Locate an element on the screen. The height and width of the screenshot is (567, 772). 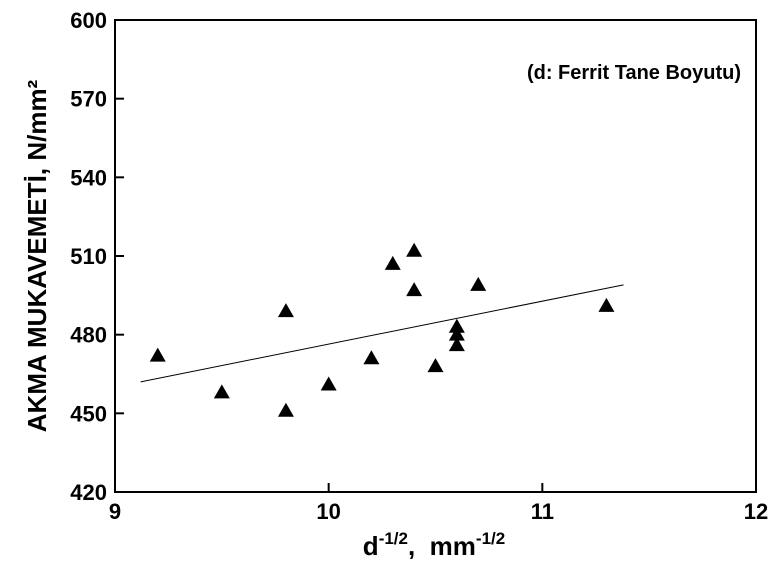
x-axis-title-sep: , is located at coordinates (419, 546).